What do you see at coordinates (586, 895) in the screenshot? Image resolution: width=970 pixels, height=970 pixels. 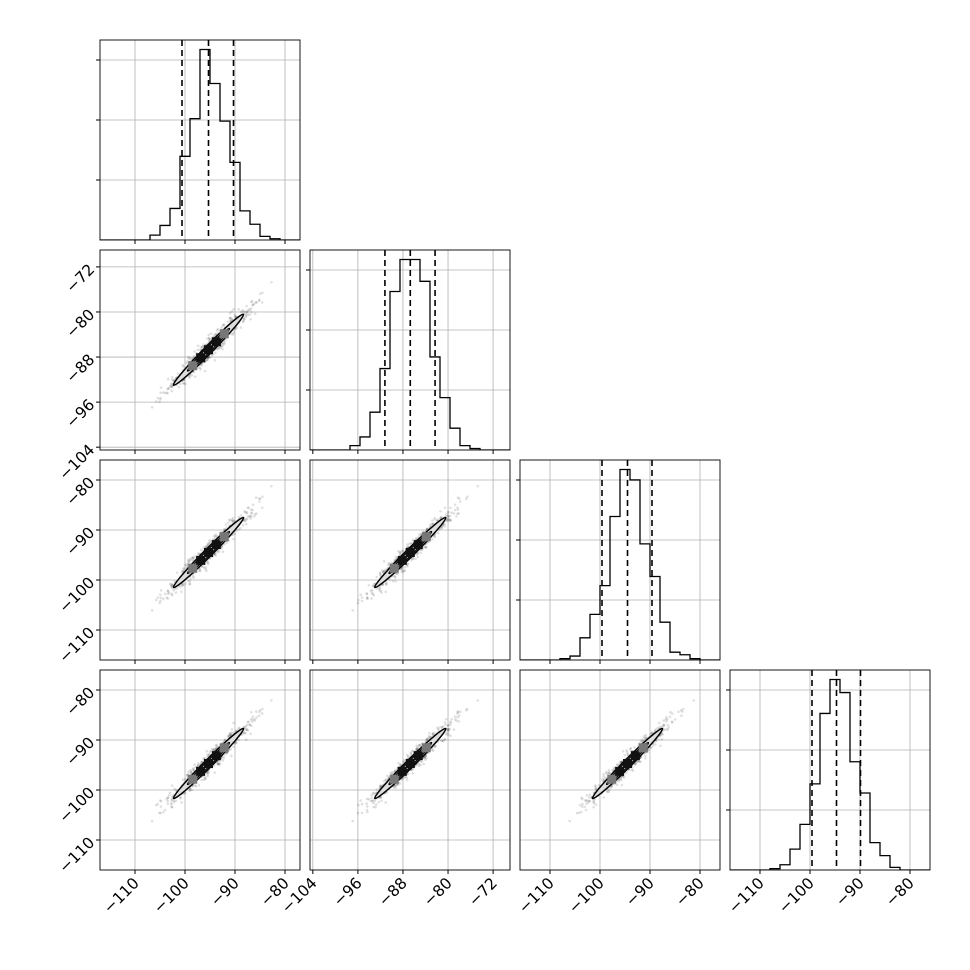 I see `x-tick-label: −100` at bounding box center [586, 895].